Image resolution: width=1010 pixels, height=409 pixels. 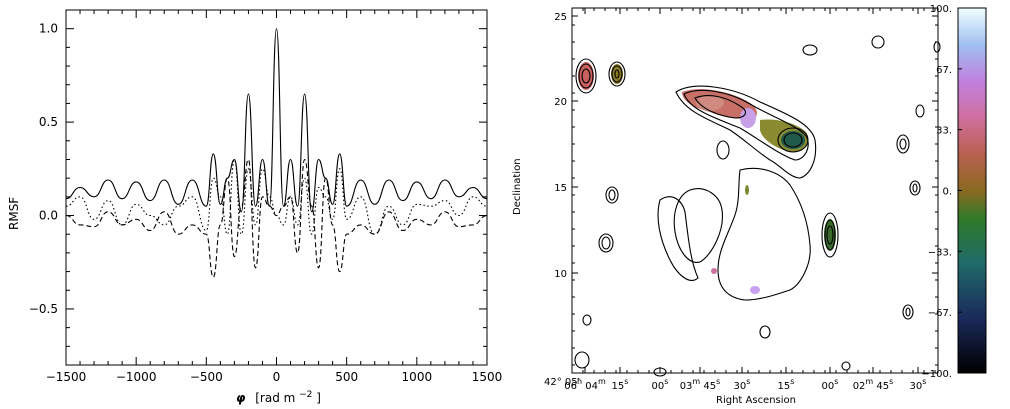 What do you see at coordinates (562, 382) in the screenshot?
I see `map-y-corner-label: 42° 05′` at bounding box center [562, 382].